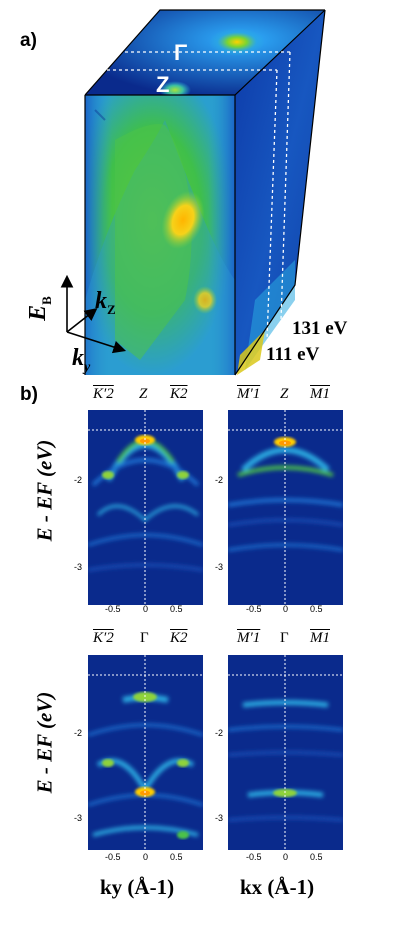 This screenshot has height=926, width=400. What do you see at coordinates (93, 314) in the screenshot?
I see `axes-triad` at bounding box center [93, 314].